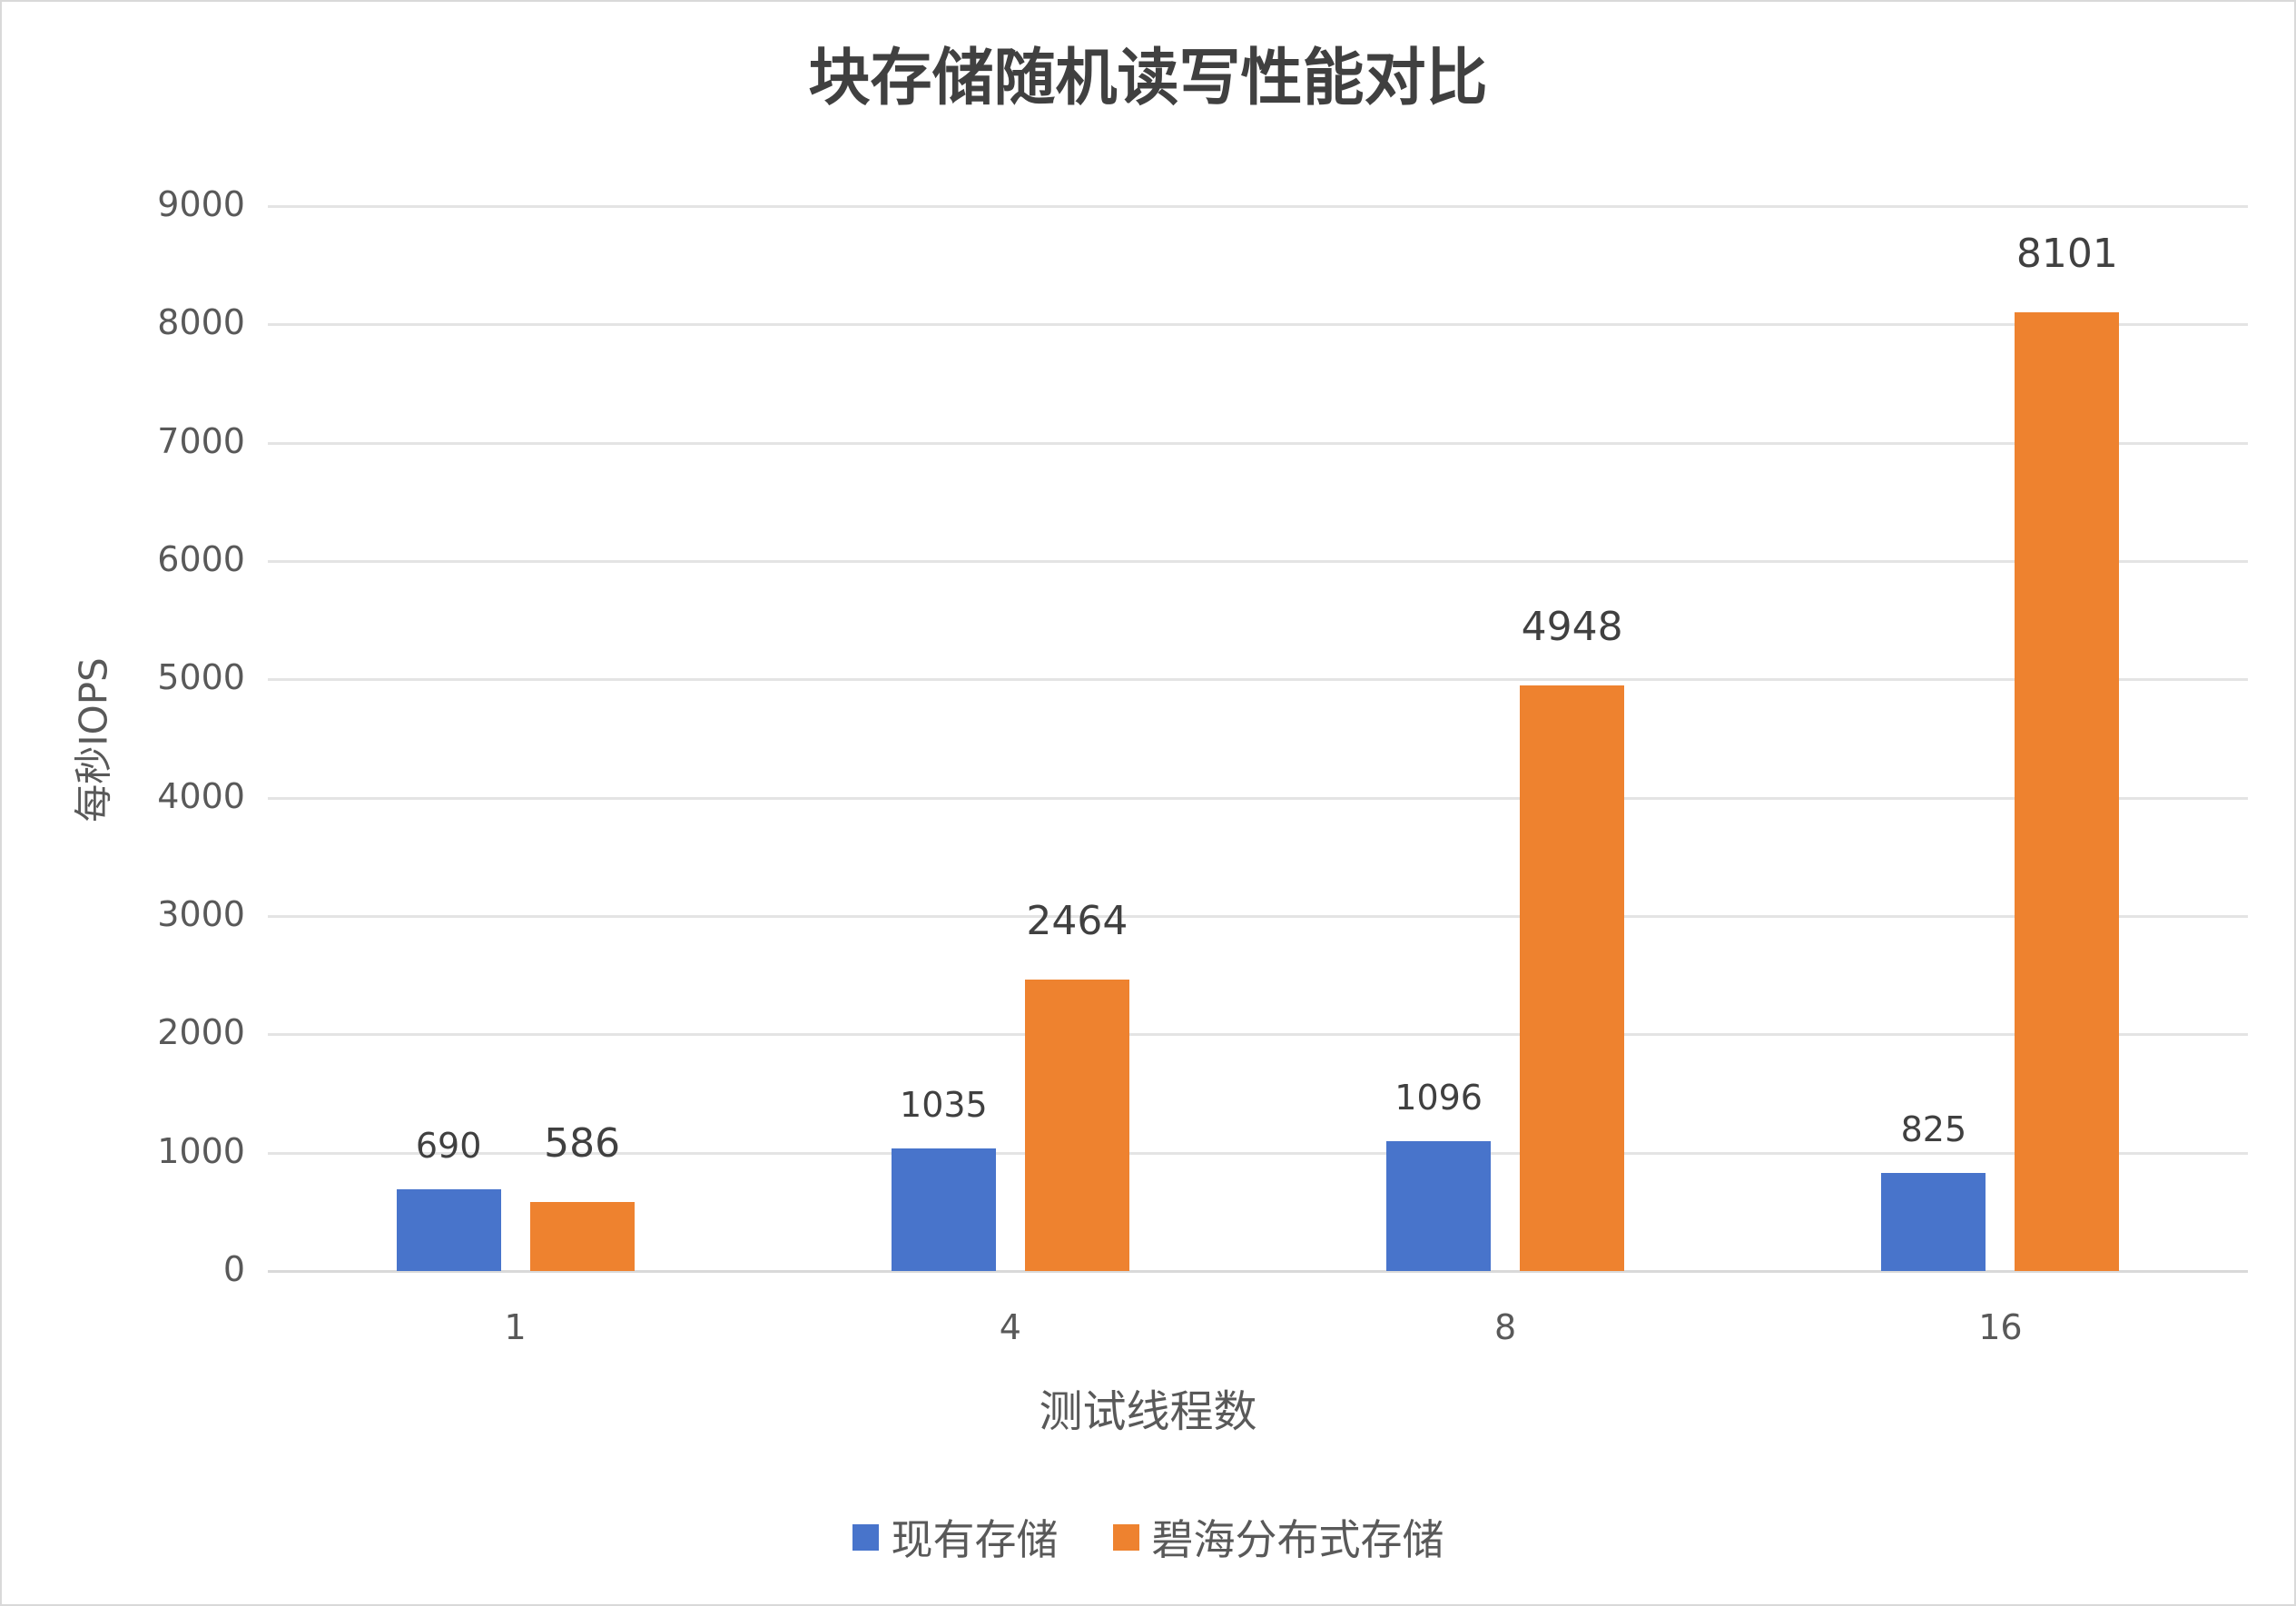 This screenshot has height=1606, width=2296. Describe the element at coordinates (1125, 1537) in the screenshot. I see `legend-swatch-orange` at that location.